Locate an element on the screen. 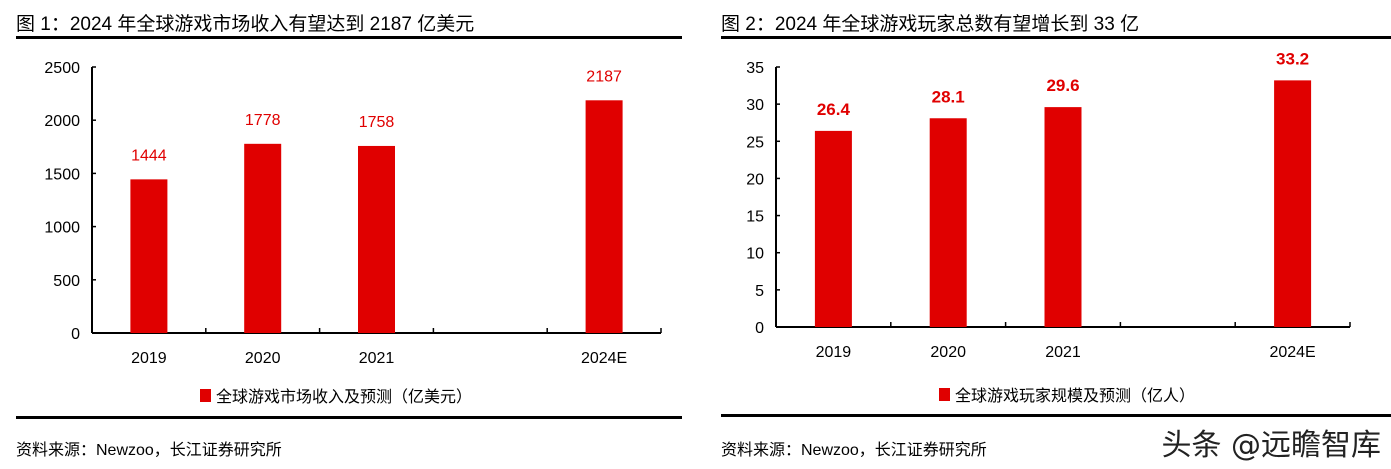 The height and width of the screenshot is (469, 1391). data-label: 28.1 is located at coordinates (948, 96).